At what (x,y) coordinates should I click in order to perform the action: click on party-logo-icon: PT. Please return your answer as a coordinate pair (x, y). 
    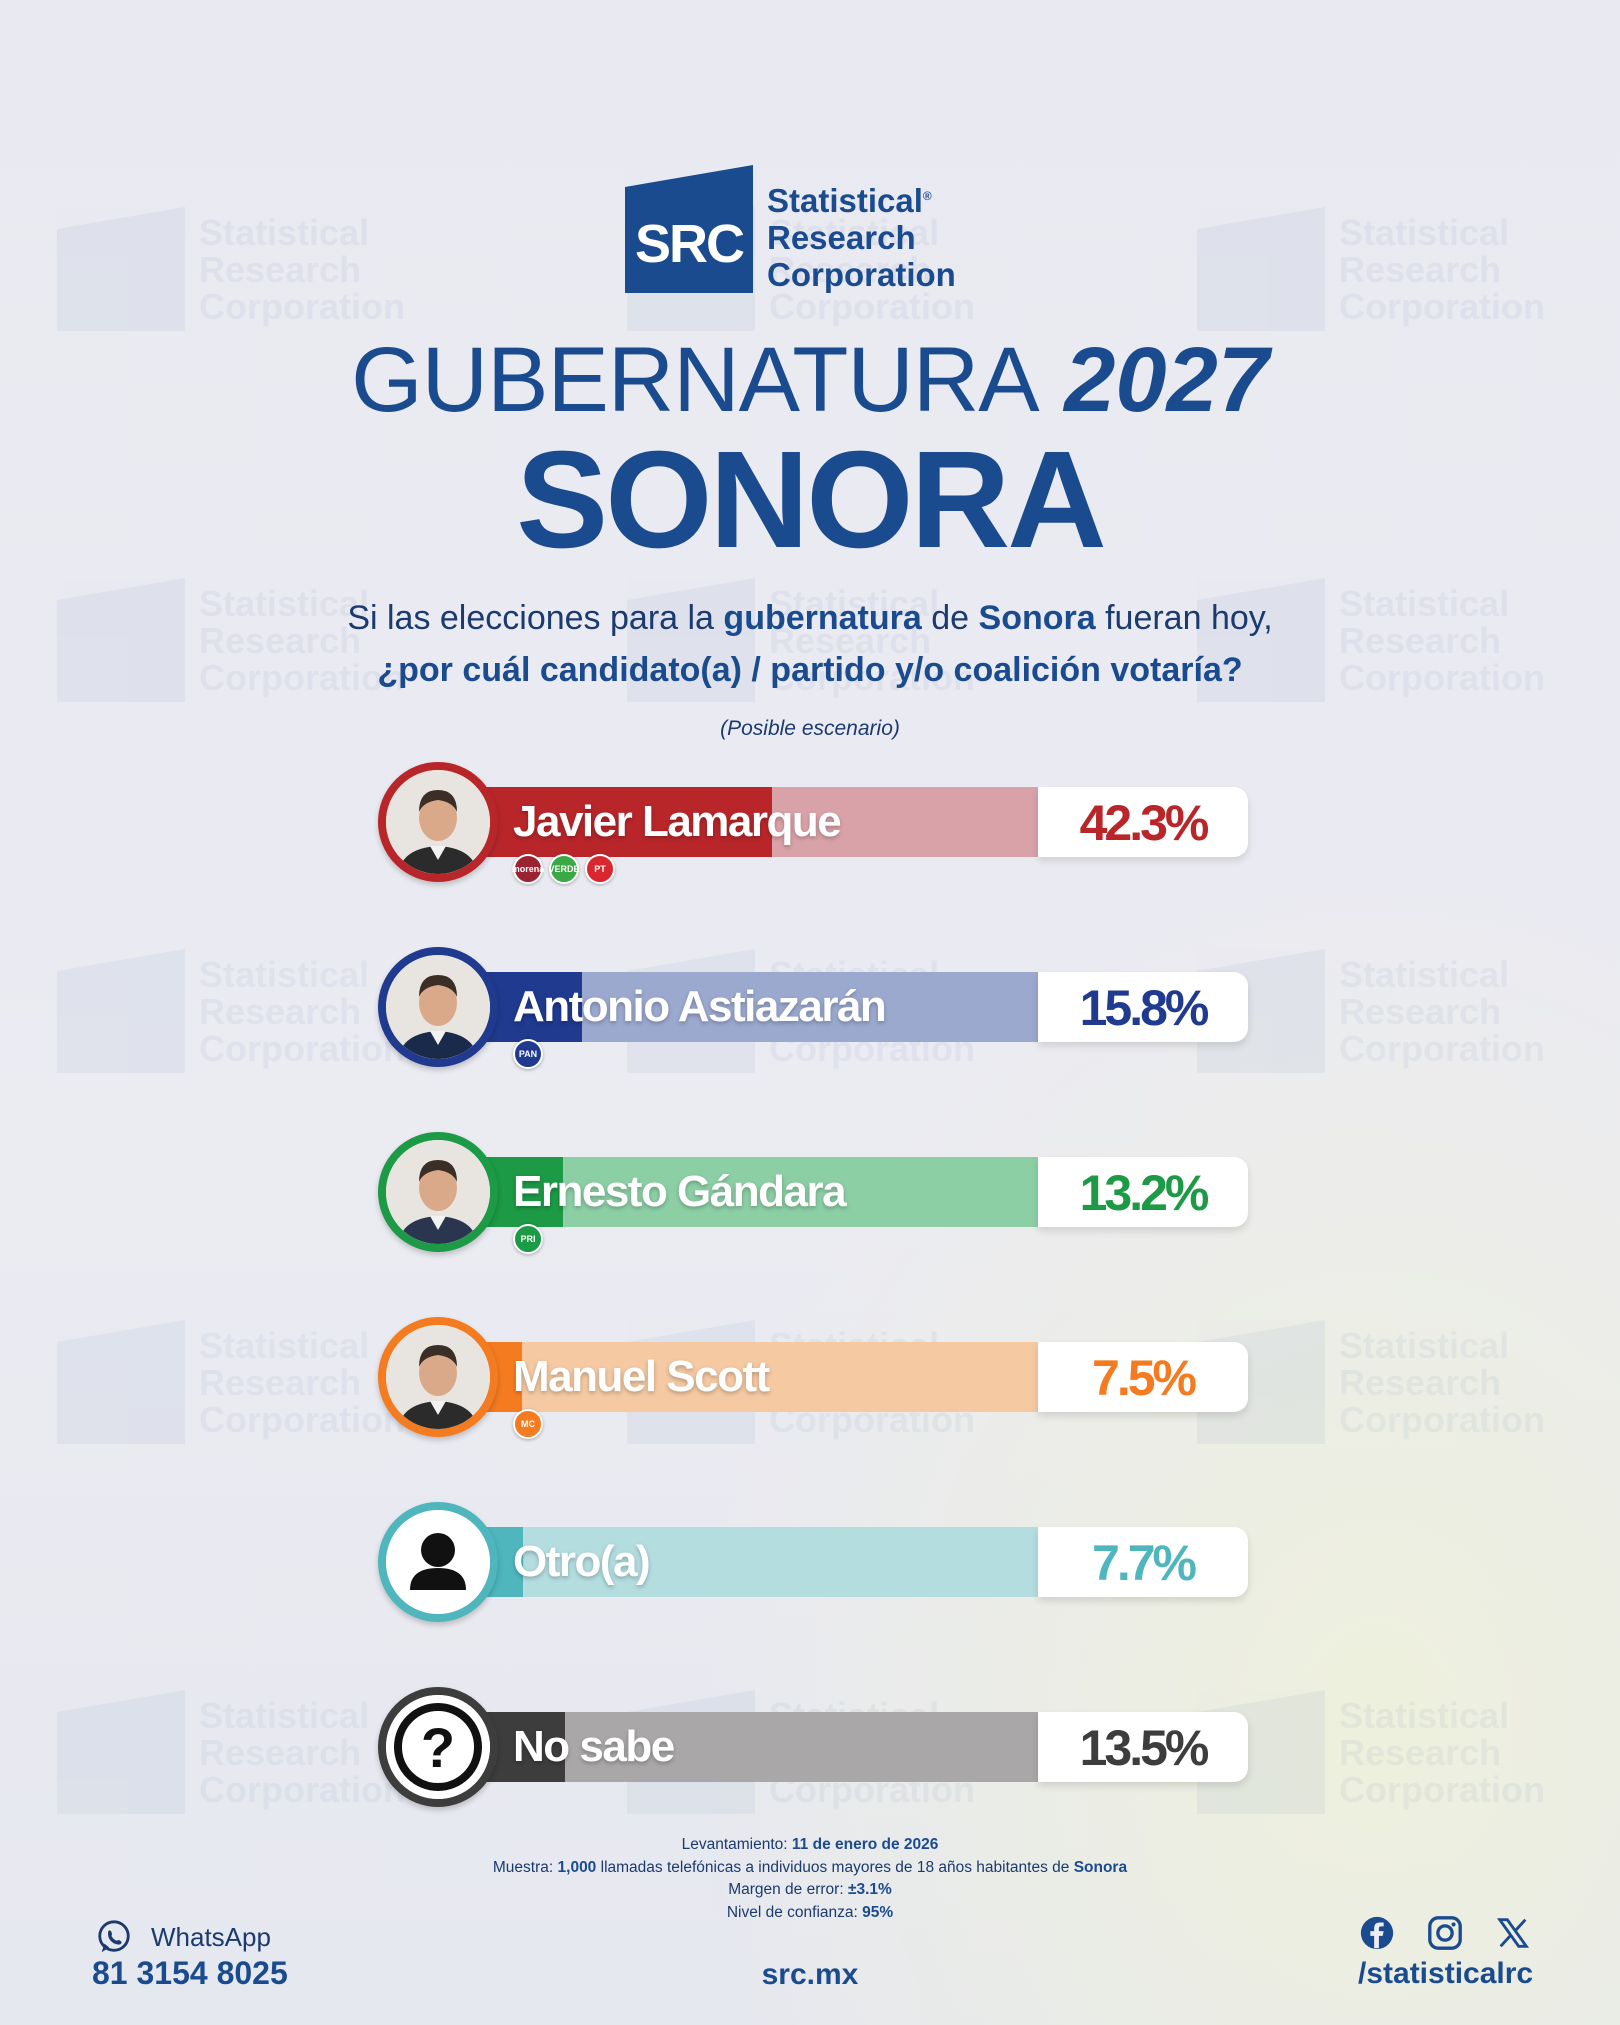
    Looking at the image, I should click on (600, 869).